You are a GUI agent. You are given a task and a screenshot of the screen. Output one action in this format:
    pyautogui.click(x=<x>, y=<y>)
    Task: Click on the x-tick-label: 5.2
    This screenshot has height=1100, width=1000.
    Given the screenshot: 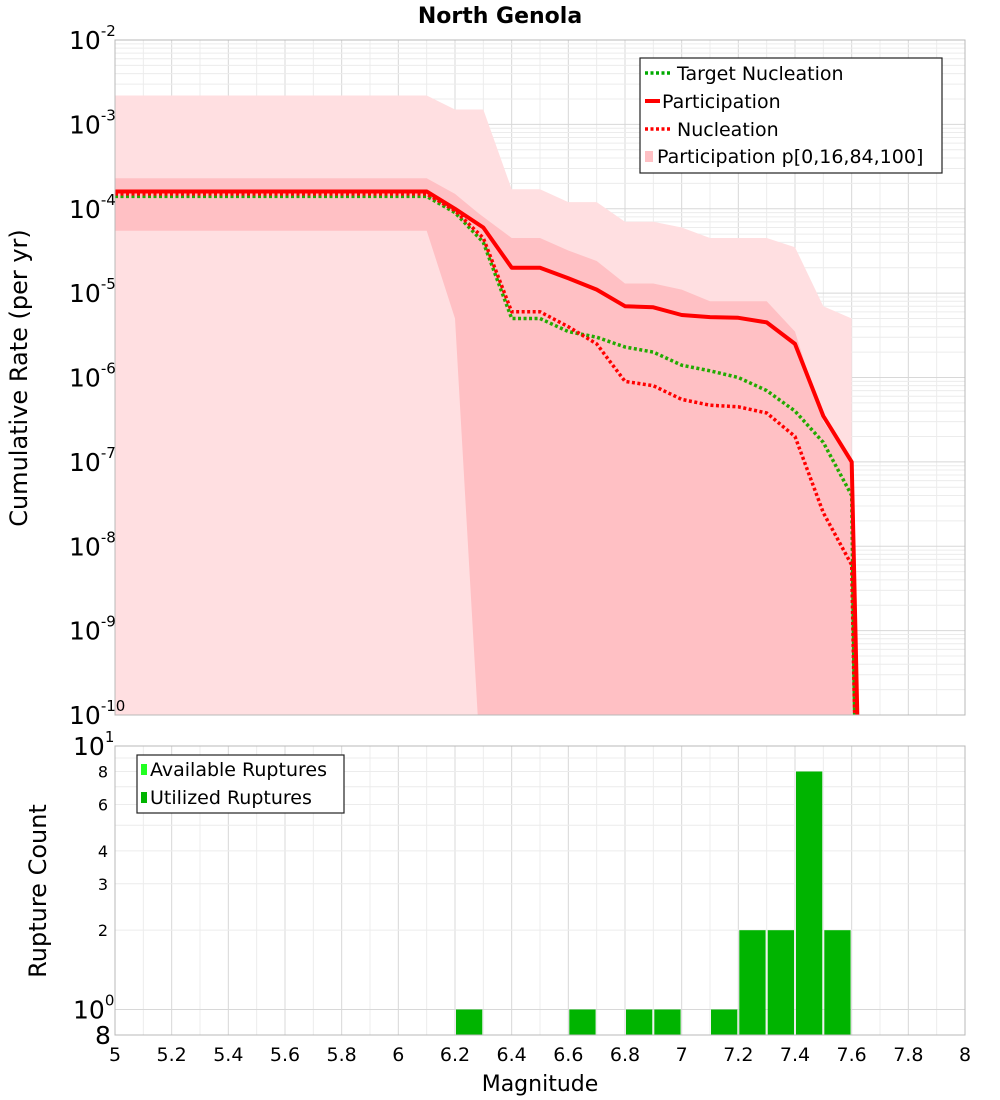 What is the action you would take?
    pyautogui.click(x=172, y=1055)
    